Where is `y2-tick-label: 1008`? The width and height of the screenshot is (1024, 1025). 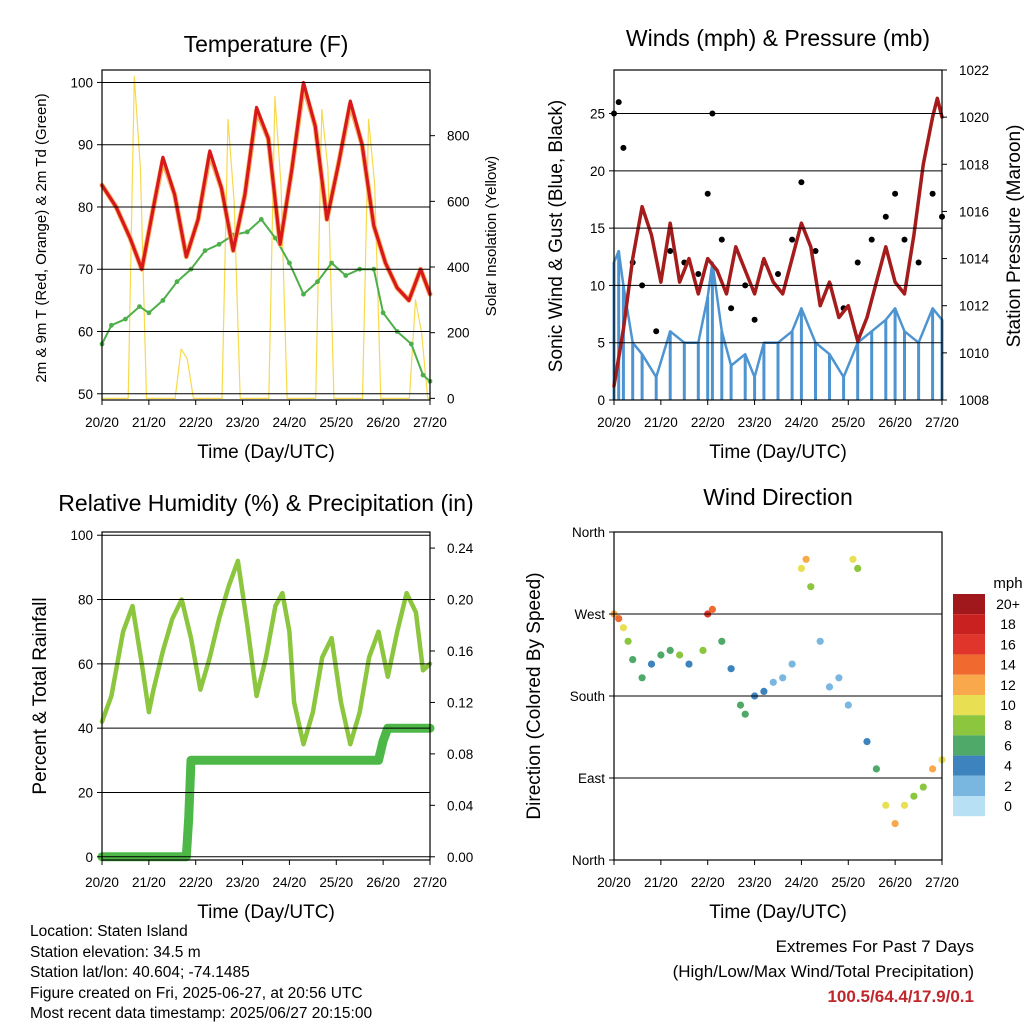 y2-tick-label: 1008 is located at coordinates (974, 400).